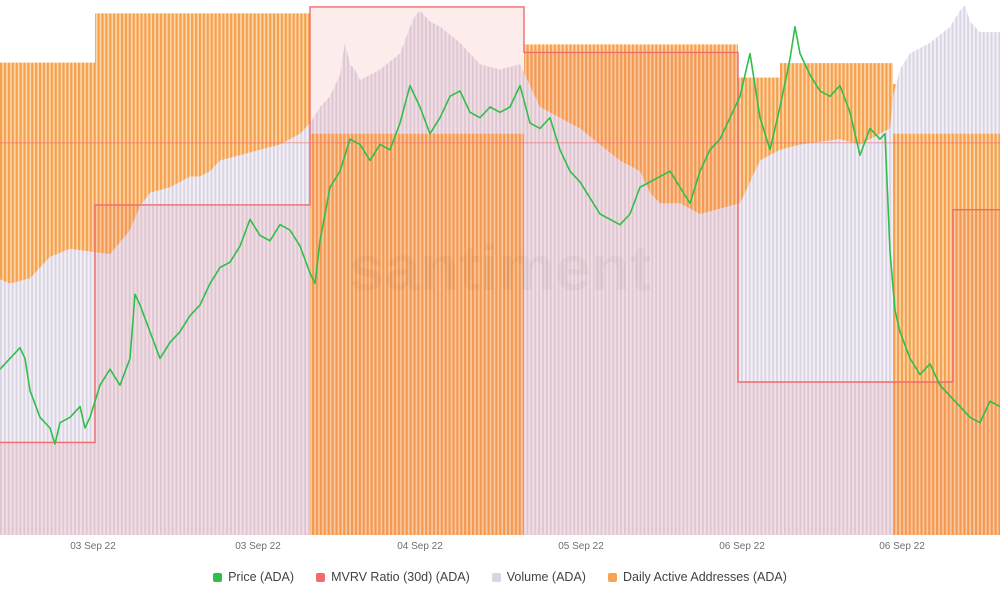 This screenshot has height=600, width=1000. I want to click on legend-label: Daily Active Addresses (ADA), so click(704, 577).